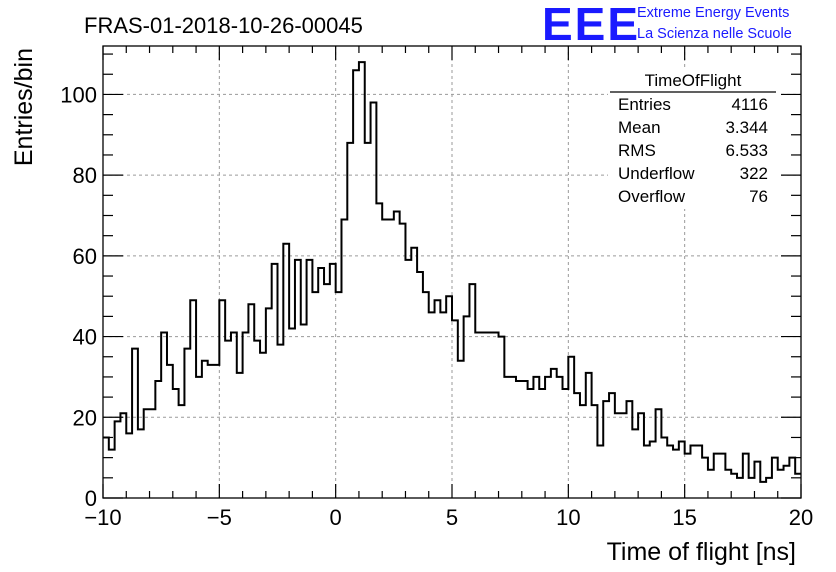 This screenshot has height=572, width=836. I want to click on logo-line-1: Extreme Energy Events, so click(713, 13).